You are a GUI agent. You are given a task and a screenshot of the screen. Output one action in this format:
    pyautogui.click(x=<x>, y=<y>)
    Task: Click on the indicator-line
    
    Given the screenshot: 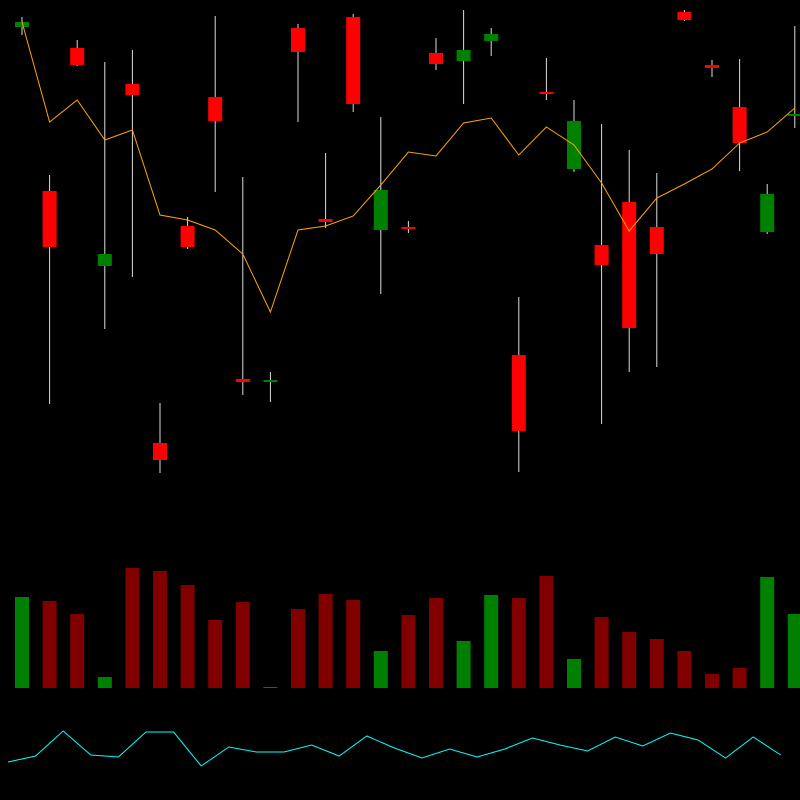 What is the action you would take?
    pyautogui.click(x=394, y=748)
    